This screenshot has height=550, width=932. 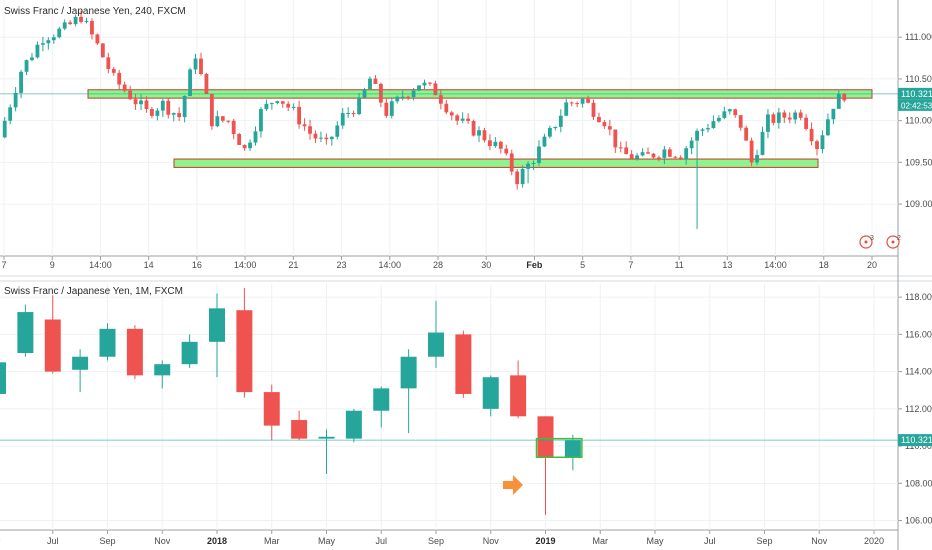 What do you see at coordinates (915, 440) in the screenshot?
I see `price-badge` at bounding box center [915, 440].